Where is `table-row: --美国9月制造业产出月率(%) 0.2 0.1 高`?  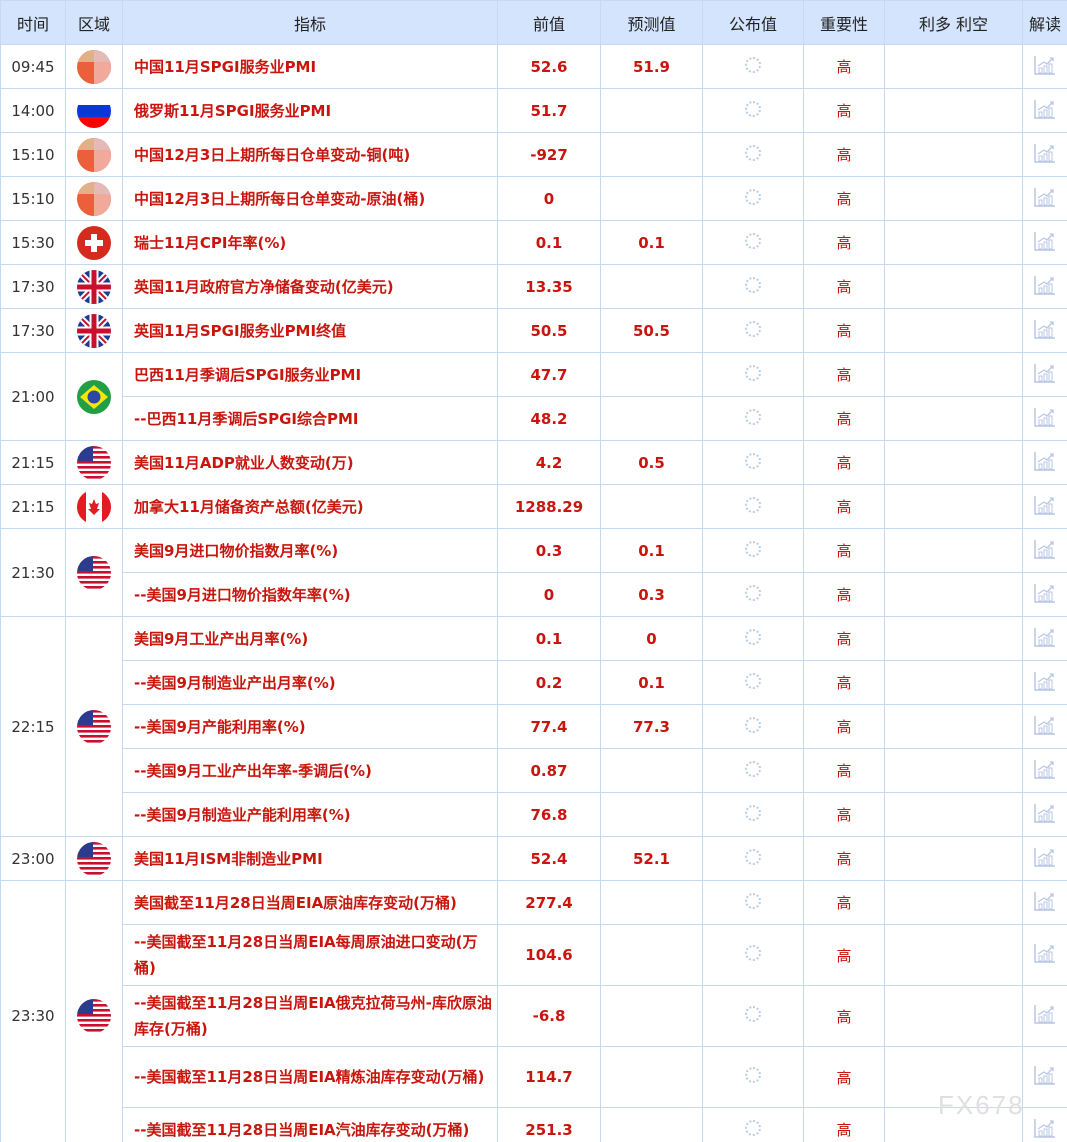 table-row: --美国9月制造业产出月率(%) 0.2 0.1 高 is located at coordinates (534, 682).